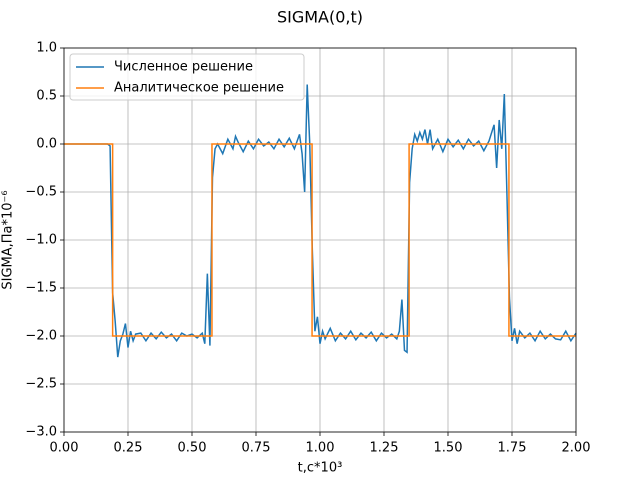  What do you see at coordinates (128, 448) in the screenshot?
I see `x-tick-label: 0.25` at bounding box center [128, 448].